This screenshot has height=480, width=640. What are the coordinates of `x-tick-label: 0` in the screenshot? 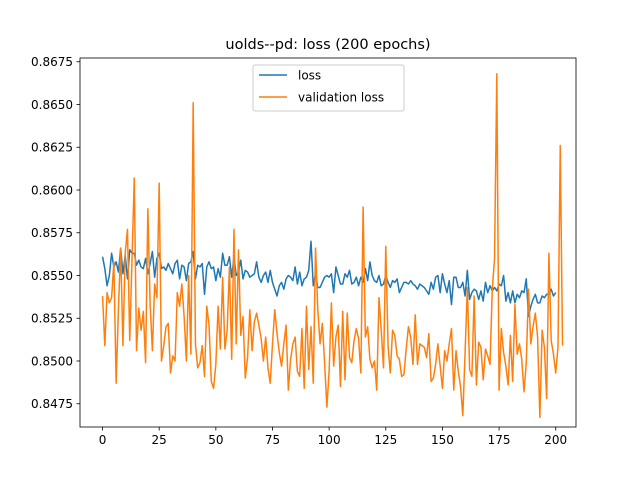 It's located at (103, 440).